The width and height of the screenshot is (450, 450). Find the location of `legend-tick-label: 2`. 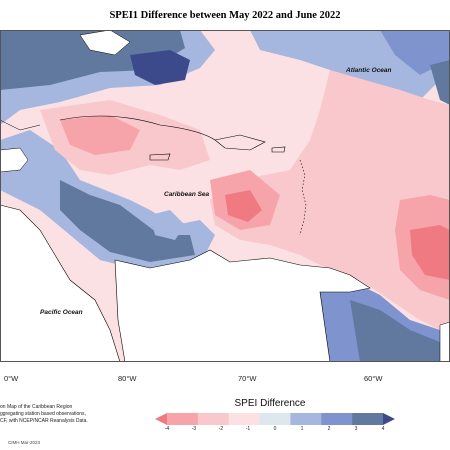

legend-tick-label: 2 is located at coordinates (329, 429).